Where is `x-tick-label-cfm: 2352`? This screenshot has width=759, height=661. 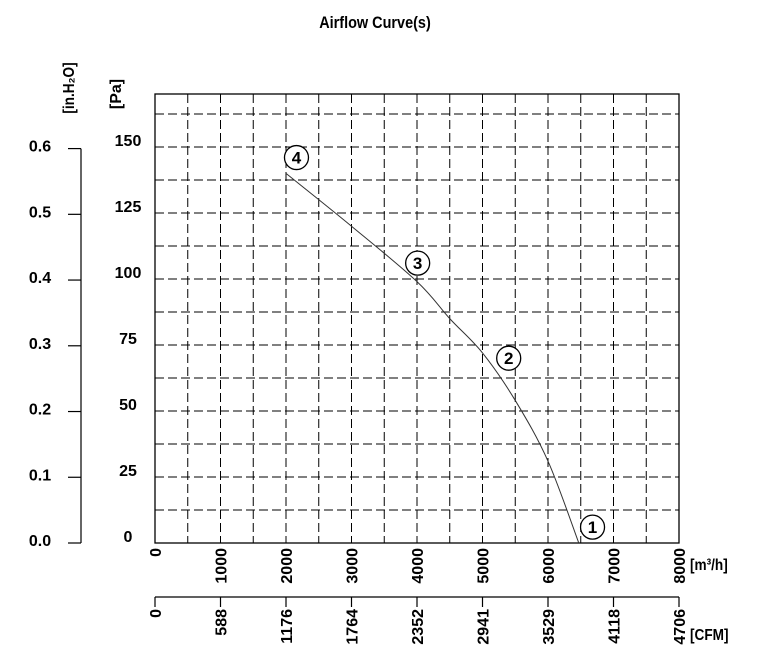 x-tick-label-cfm: 2352 is located at coordinates (418, 627).